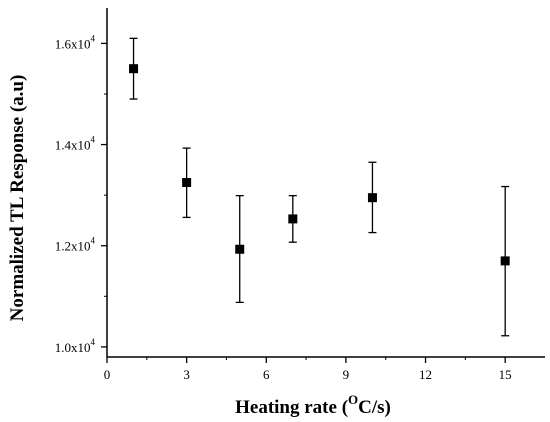 The height and width of the screenshot is (422, 550). Describe the element at coordinates (505, 374) in the screenshot. I see `x-tick-label: 15` at that location.